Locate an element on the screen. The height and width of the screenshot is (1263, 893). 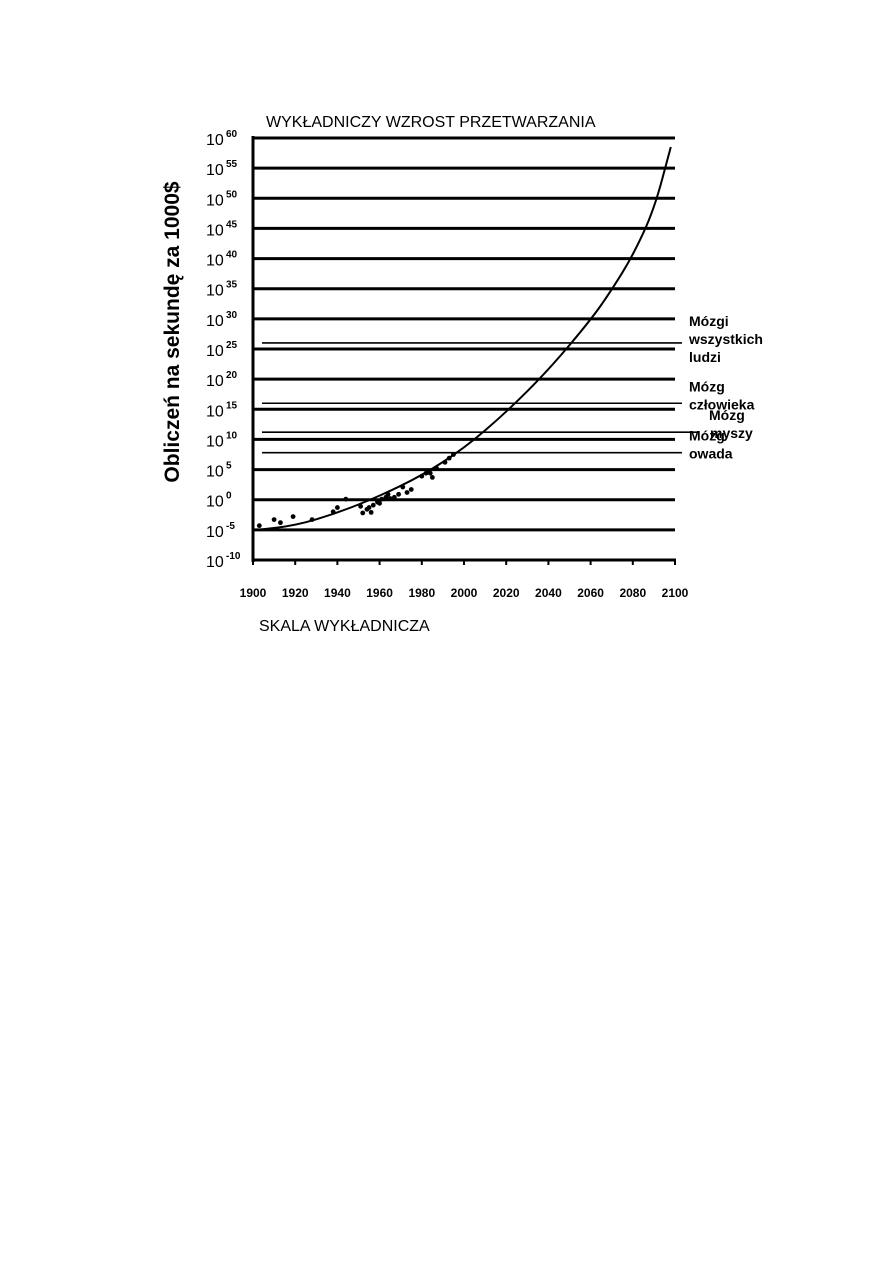
y-tick-label: 10 30 is located at coordinates (222, 320).